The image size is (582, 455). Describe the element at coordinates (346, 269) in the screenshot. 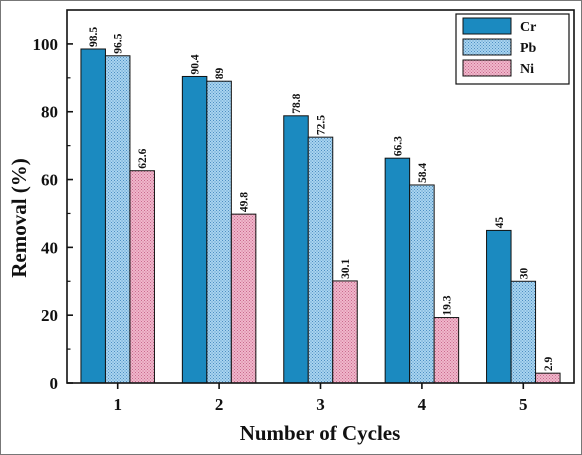

I see `data-label-ni-cycle-3: 30.1` at that location.